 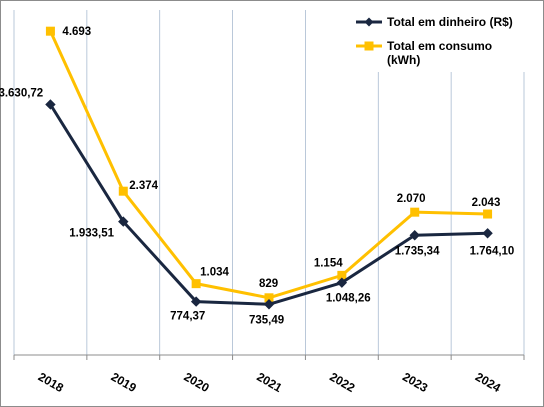 I want to click on legend-label: Total em dinheiro (R$), so click(x=450, y=22).